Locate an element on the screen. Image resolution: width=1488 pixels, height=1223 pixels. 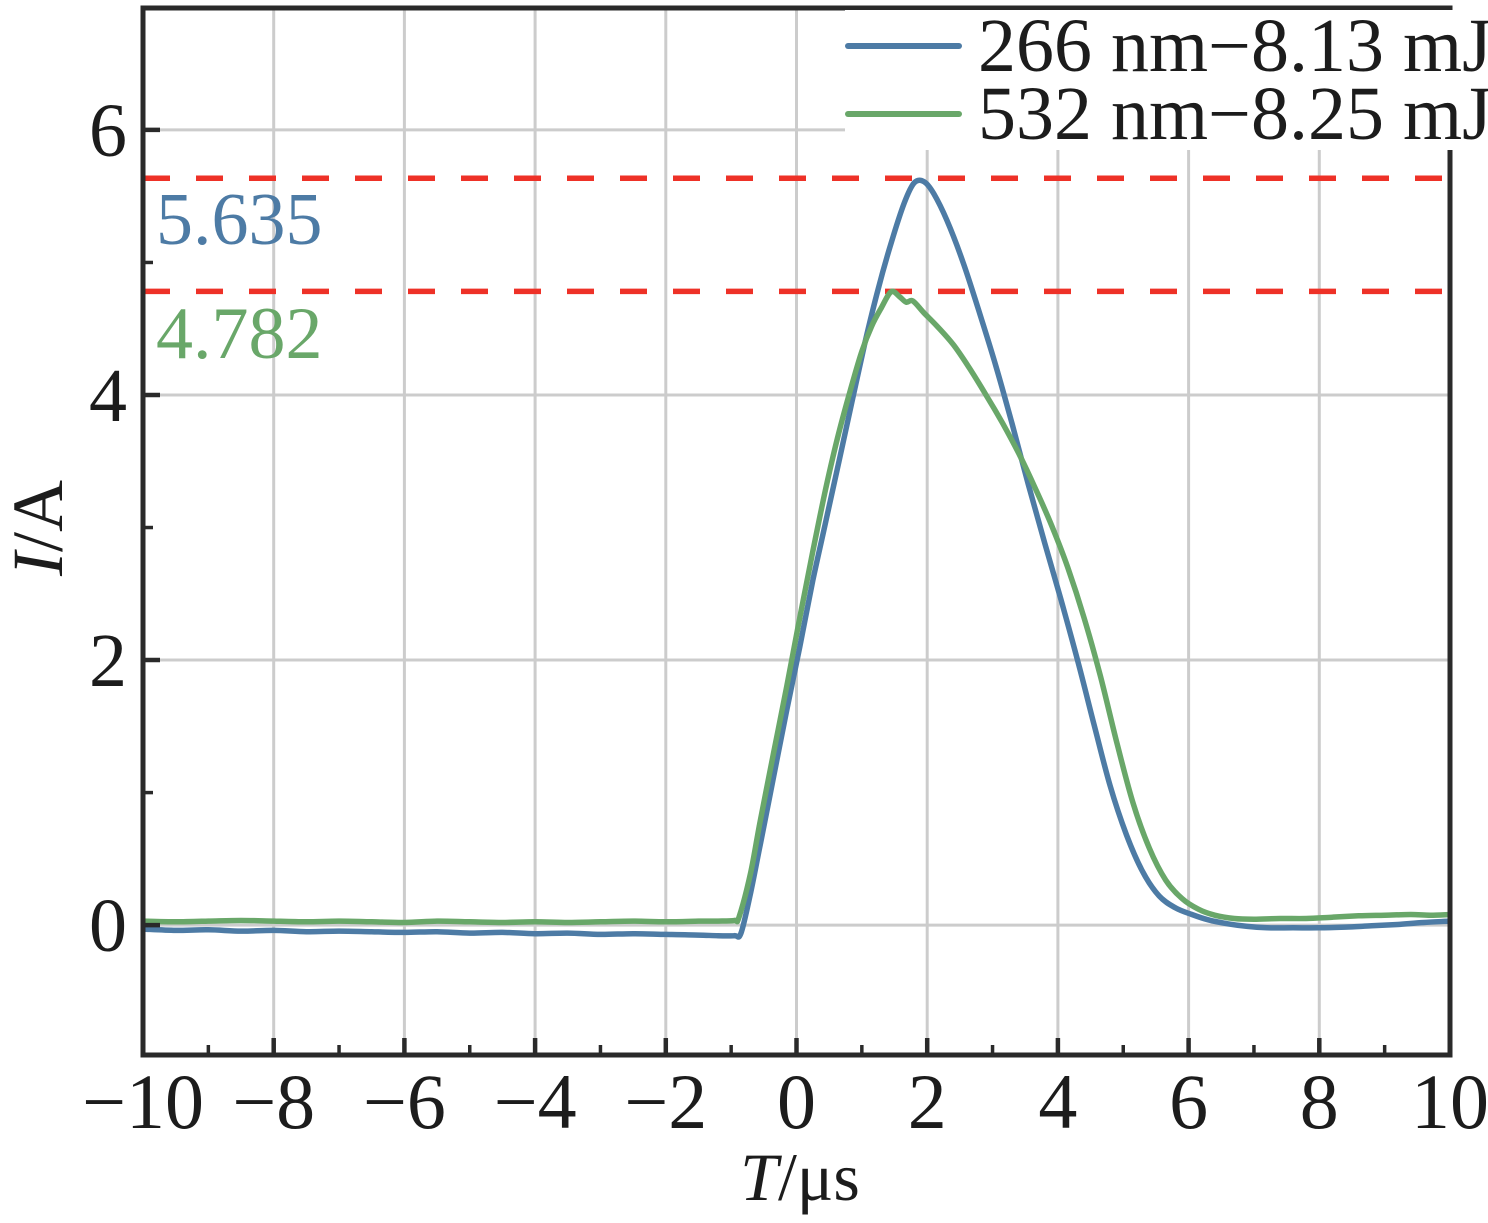
x-tick-label: 8 is located at coordinates (1319, 1101).